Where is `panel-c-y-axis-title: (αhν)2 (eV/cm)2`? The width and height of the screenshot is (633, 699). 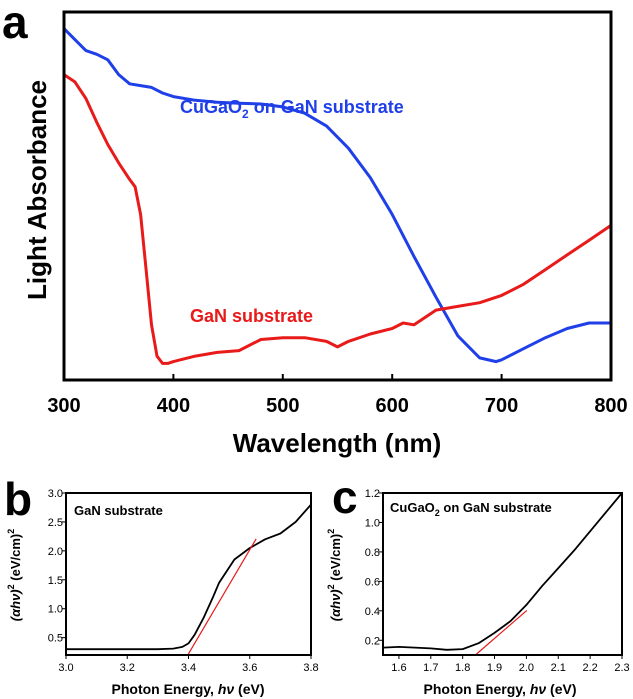
panel-c-y-axis-title: (αhν)2 (eV/cm)2 is located at coordinates (334, 575).